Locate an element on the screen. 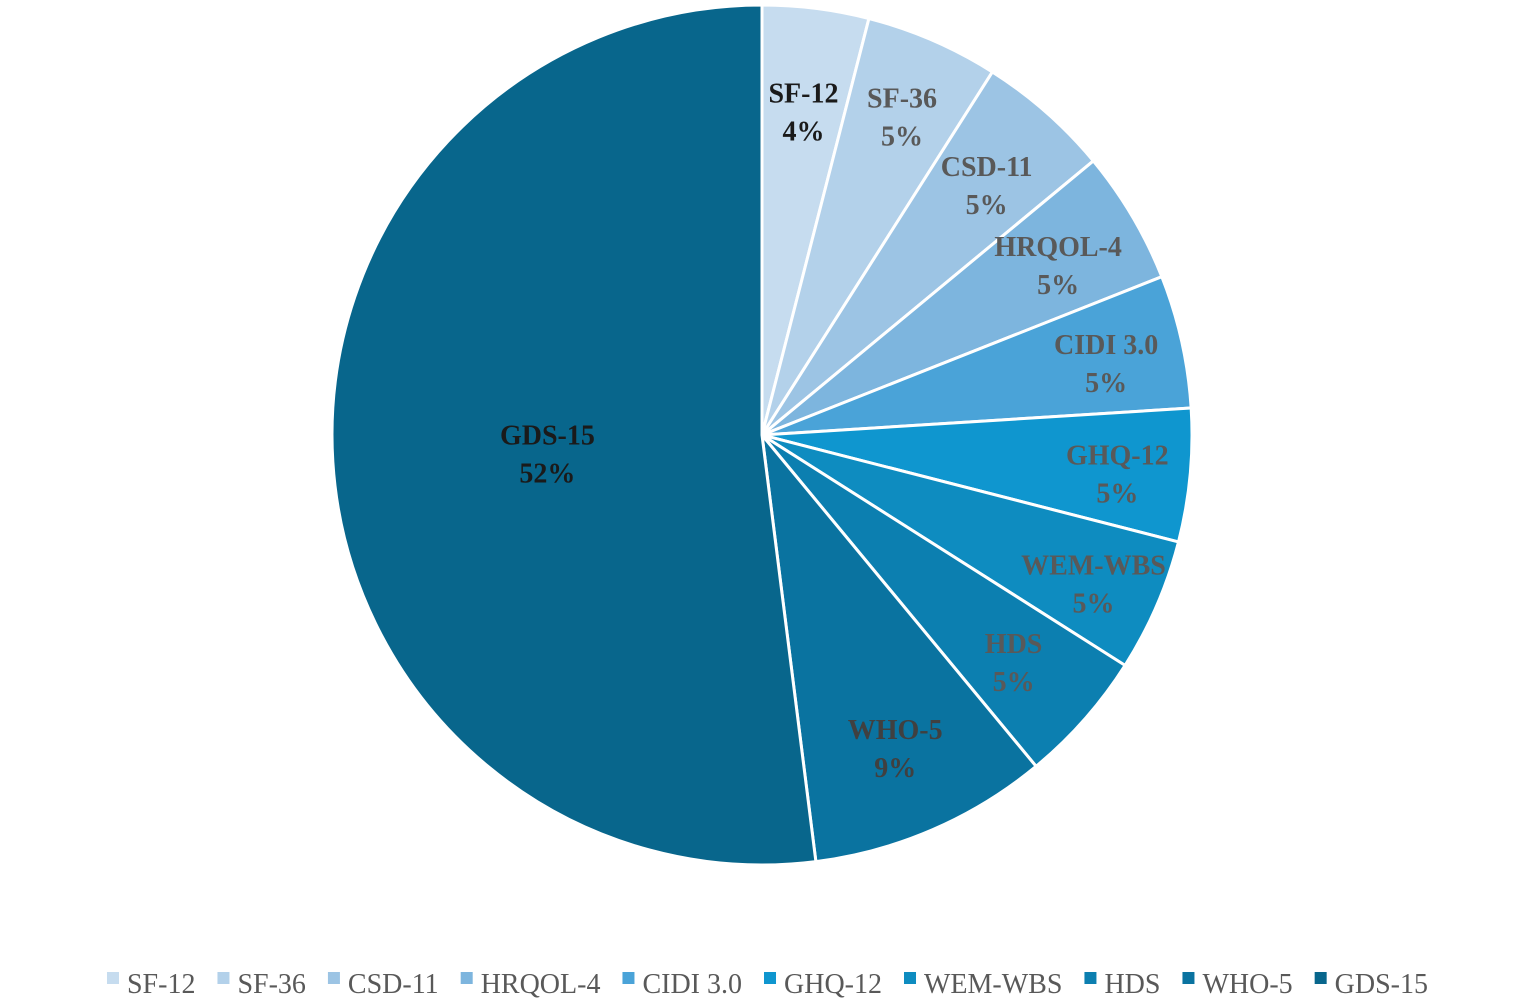 This screenshot has width=1535, height=1006. slice-label-name: SF-12 is located at coordinates (803, 94).